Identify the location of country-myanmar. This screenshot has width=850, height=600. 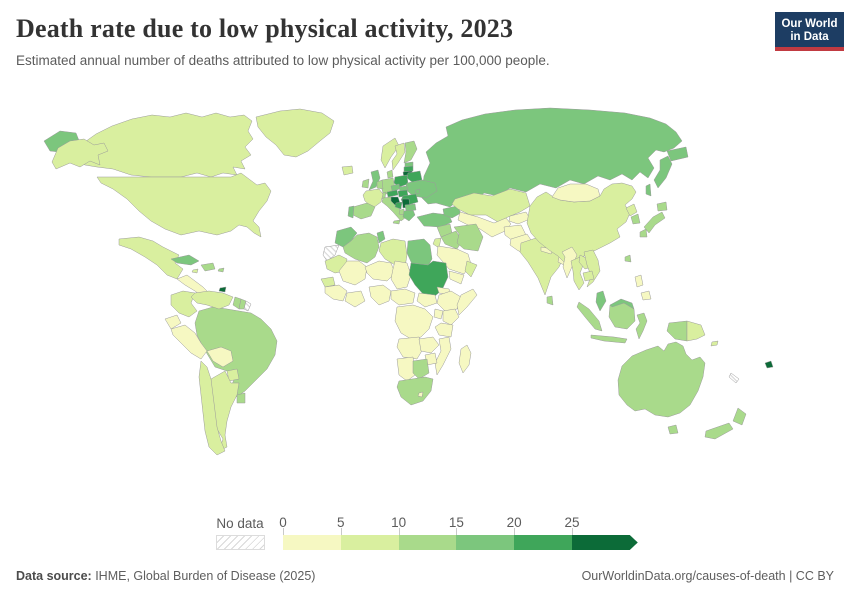
(569, 262).